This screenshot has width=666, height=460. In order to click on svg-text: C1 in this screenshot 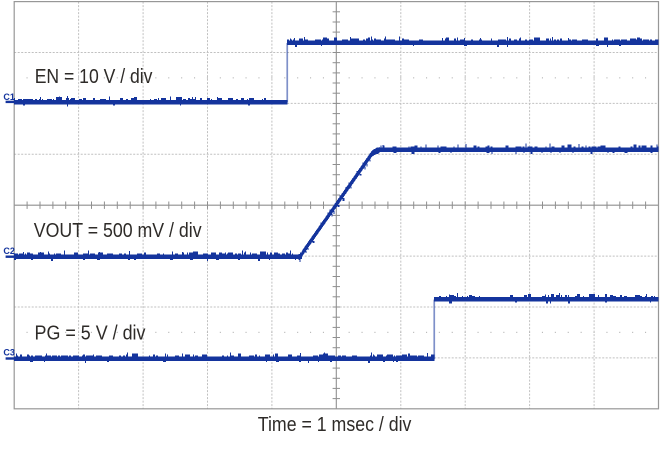, I will do `click(9, 97)`.